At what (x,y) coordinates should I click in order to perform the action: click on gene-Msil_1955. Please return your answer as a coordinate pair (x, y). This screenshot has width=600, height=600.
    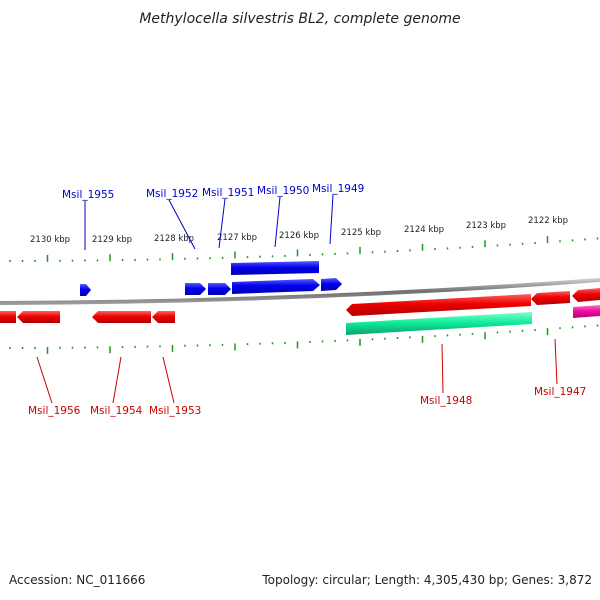
    Looking at the image, I should click on (85, 290).